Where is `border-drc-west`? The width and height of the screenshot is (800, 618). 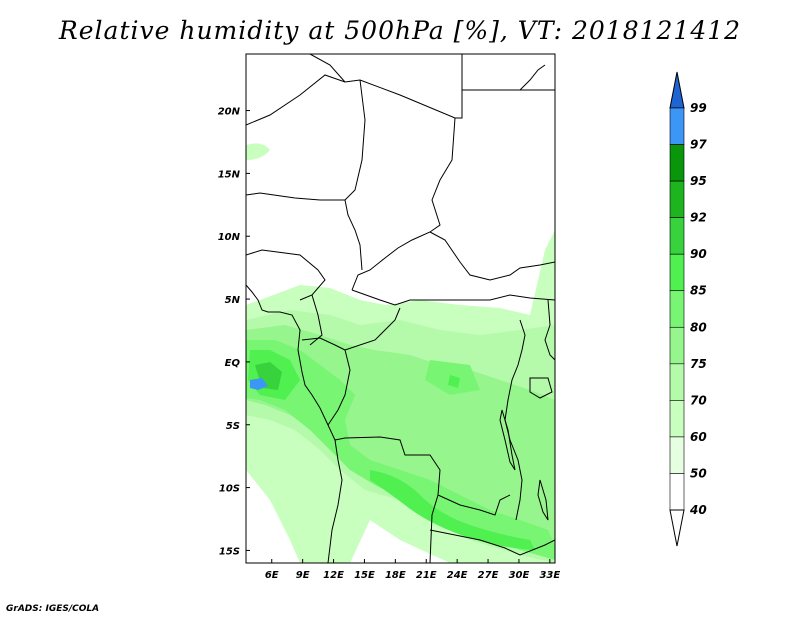 border-drc-west is located at coordinates (387, 499).